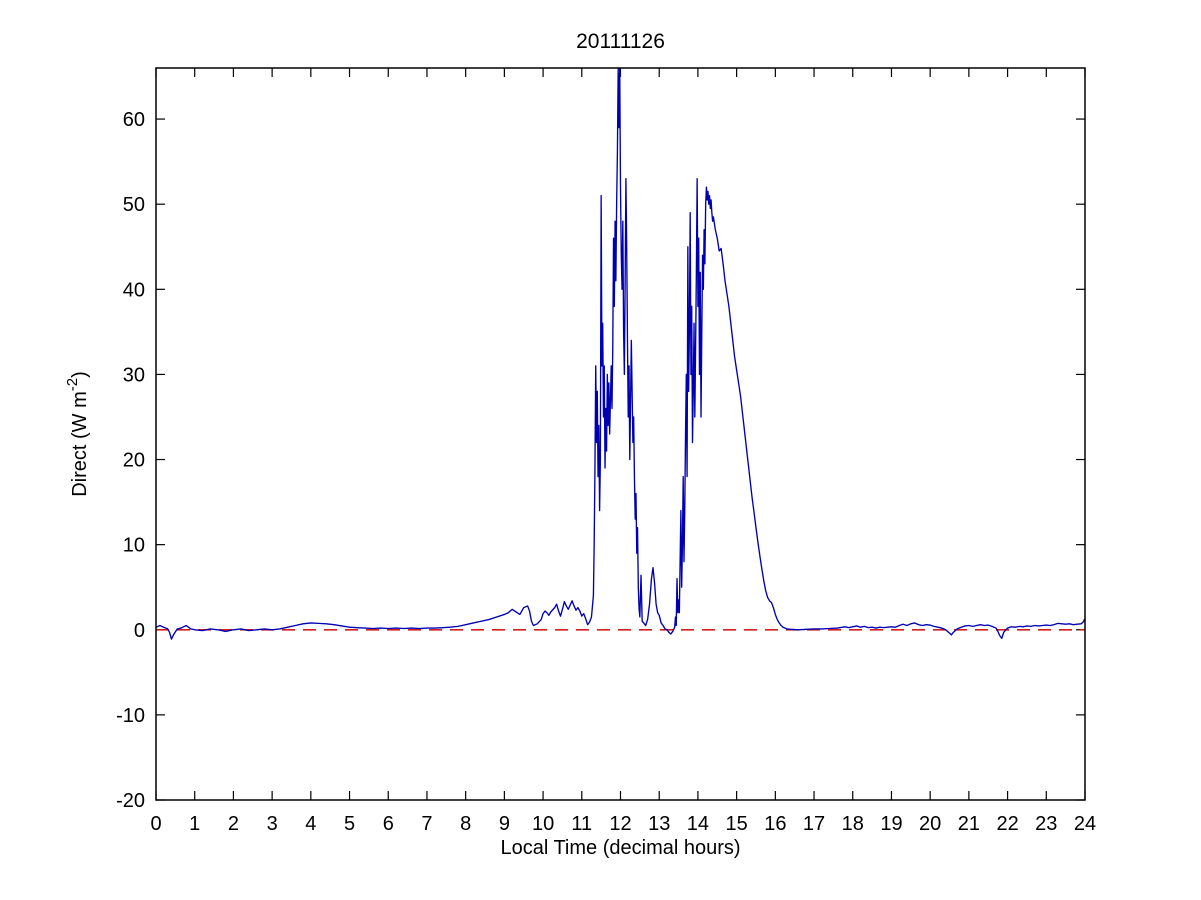 Image resolution: width=1201 pixels, height=900 pixels. What do you see at coordinates (134, 546) in the screenshot?
I see `y-tick-label: 10` at bounding box center [134, 546].